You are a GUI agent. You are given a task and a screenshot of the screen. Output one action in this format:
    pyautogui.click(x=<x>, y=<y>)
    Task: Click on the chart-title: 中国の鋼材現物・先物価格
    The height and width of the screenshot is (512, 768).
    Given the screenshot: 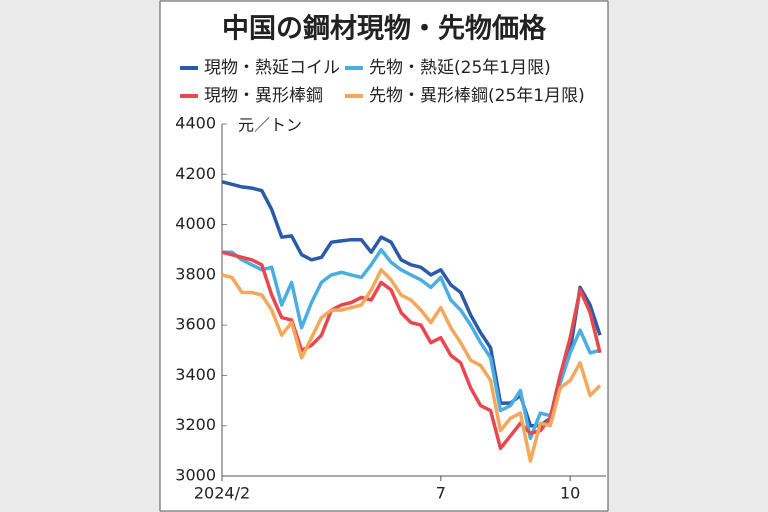 What is the action you would take?
    pyautogui.click(x=384, y=29)
    